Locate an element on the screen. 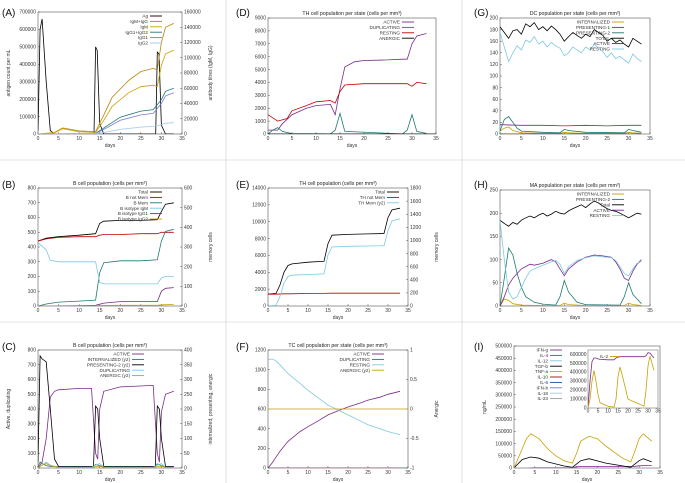  y-tick-label: 500 is located at coordinates (32, 233).